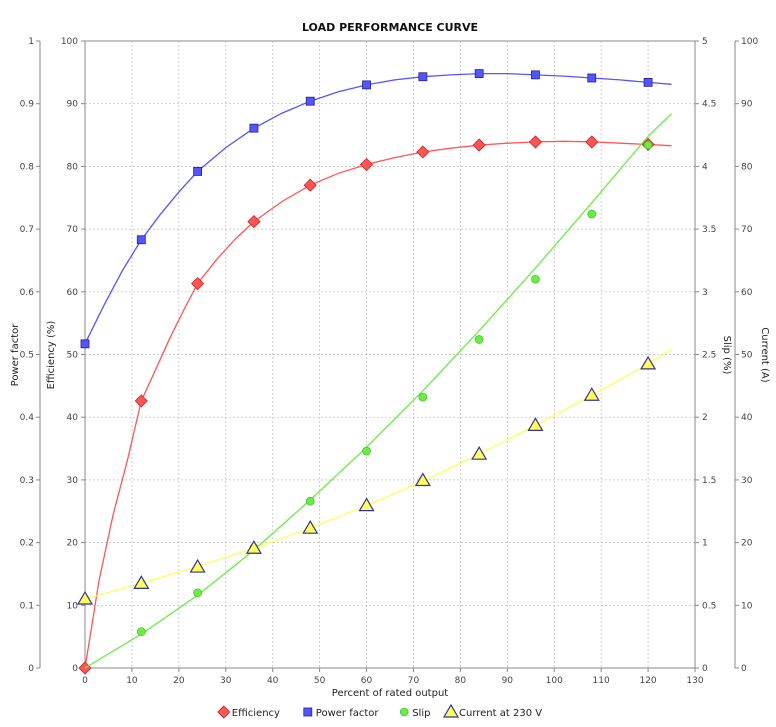 This screenshot has width=776, height=727. Describe the element at coordinates (273, 681) in the screenshot. I see `x-tick-label: 40` at that location.